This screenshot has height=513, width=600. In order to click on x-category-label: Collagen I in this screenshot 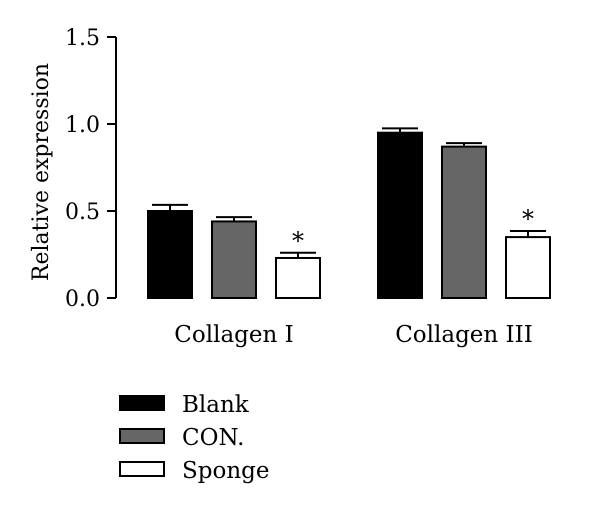, I will do `click(233, 335)`.